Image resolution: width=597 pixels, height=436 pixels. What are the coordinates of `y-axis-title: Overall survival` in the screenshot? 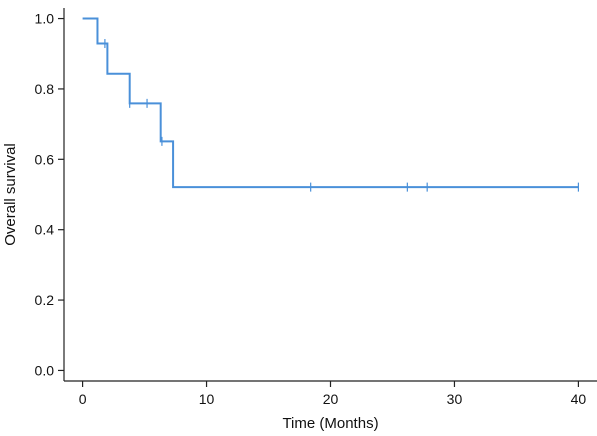 It's located at (10, 194).